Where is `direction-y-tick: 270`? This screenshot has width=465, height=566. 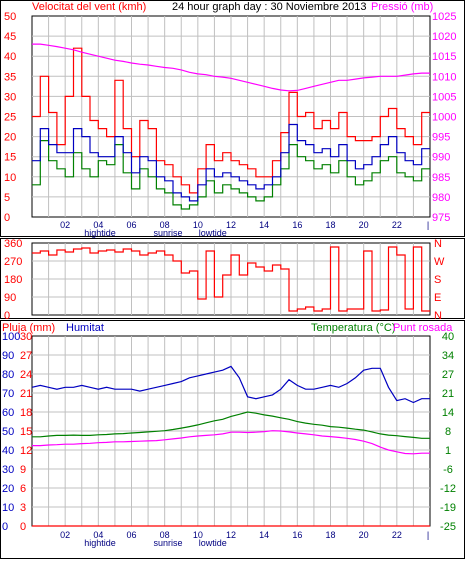
direction-y-tick: 270 is located at coordinates (13, 262).